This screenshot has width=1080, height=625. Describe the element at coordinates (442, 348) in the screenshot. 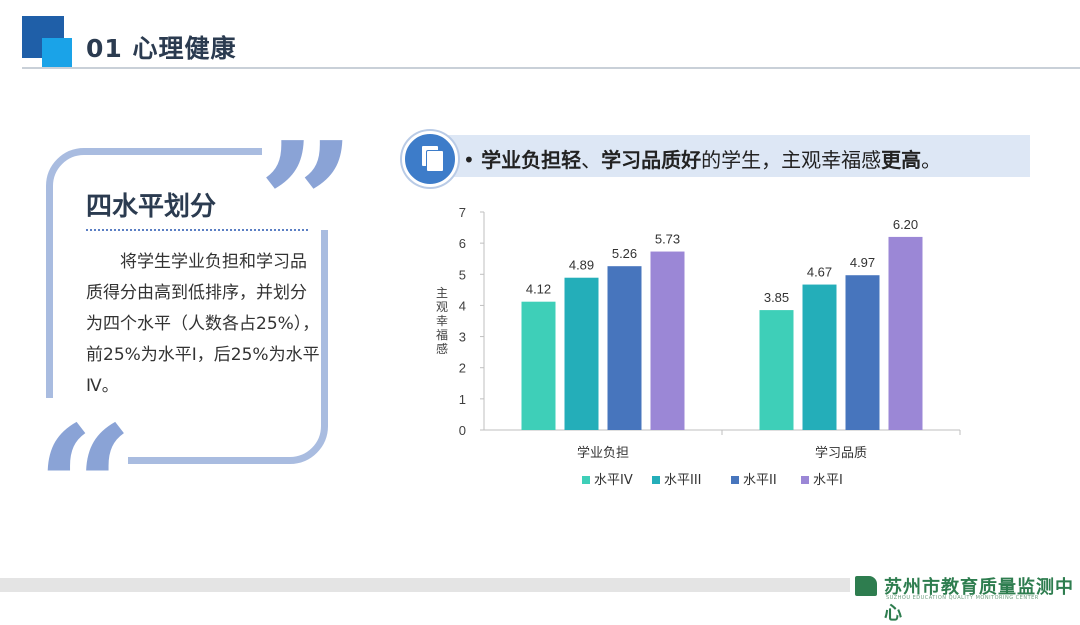

I see `y-axis-label-char: 感` at that location.